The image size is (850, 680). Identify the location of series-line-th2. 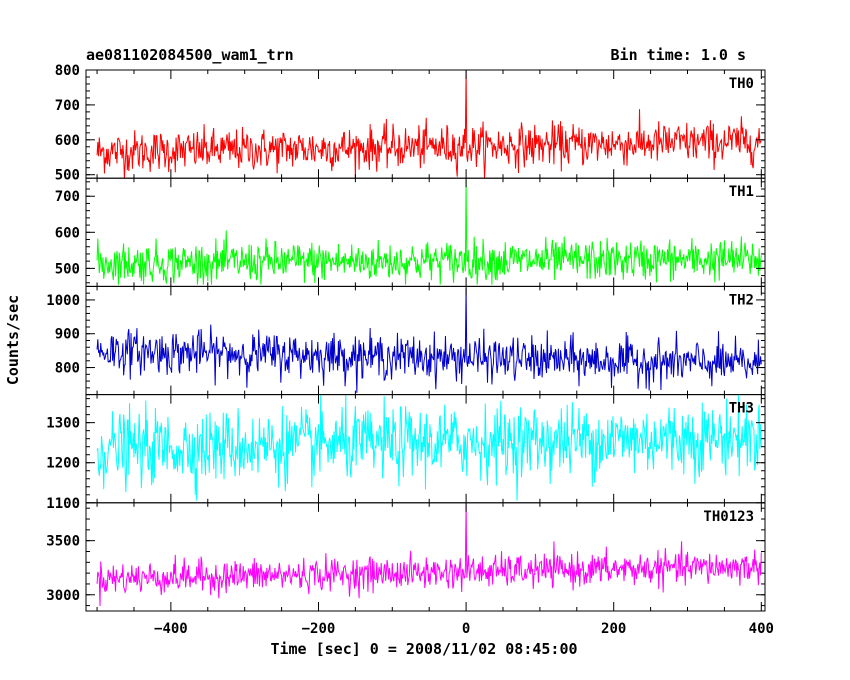
(429, 340).